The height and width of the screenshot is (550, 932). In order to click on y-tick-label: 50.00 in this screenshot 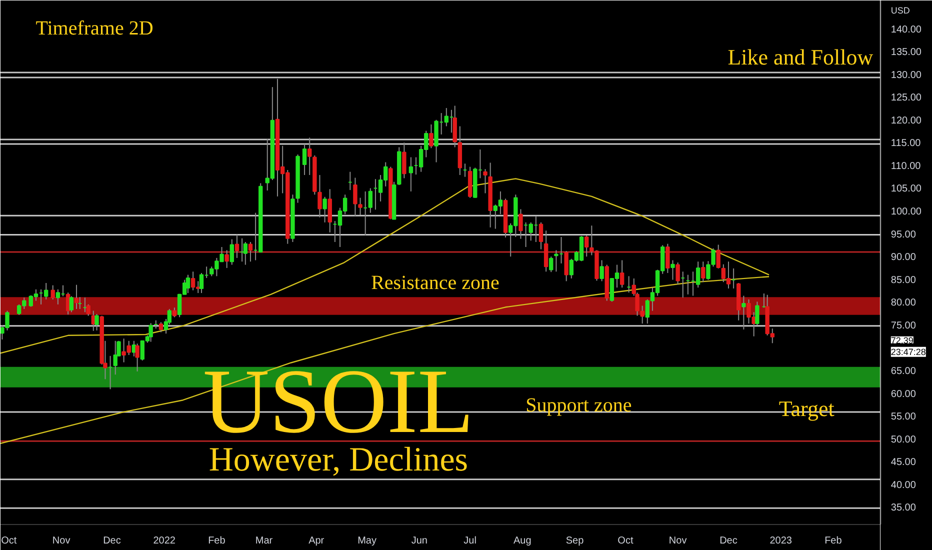, I will do `click(903, 440)`.